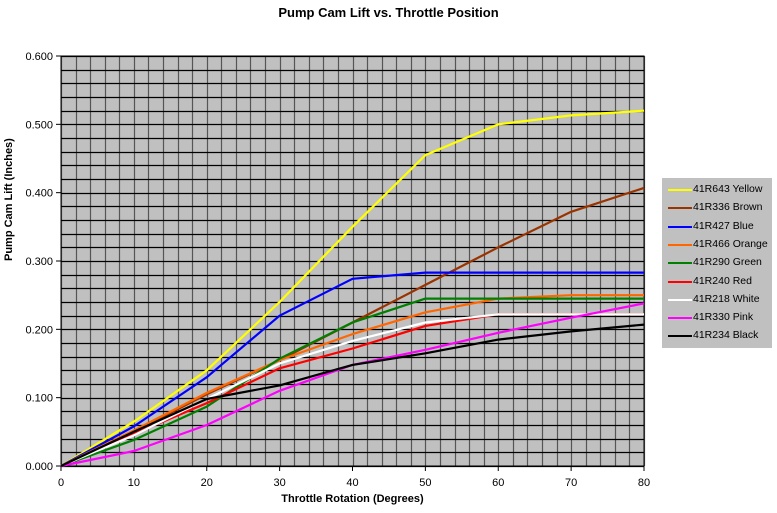  I want to click on y-tick-label: 0.300, so click(39, 262).